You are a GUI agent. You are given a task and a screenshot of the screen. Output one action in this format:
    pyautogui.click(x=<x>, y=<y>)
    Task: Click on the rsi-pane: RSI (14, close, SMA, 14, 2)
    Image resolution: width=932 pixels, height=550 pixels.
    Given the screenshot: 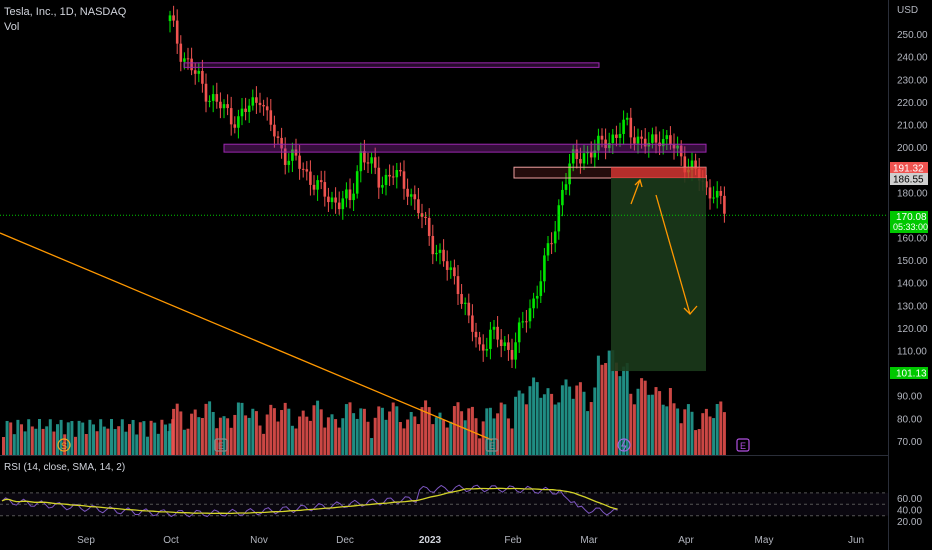 What is the action you would take?
    pyautogui.click(x=444, y=490)
    